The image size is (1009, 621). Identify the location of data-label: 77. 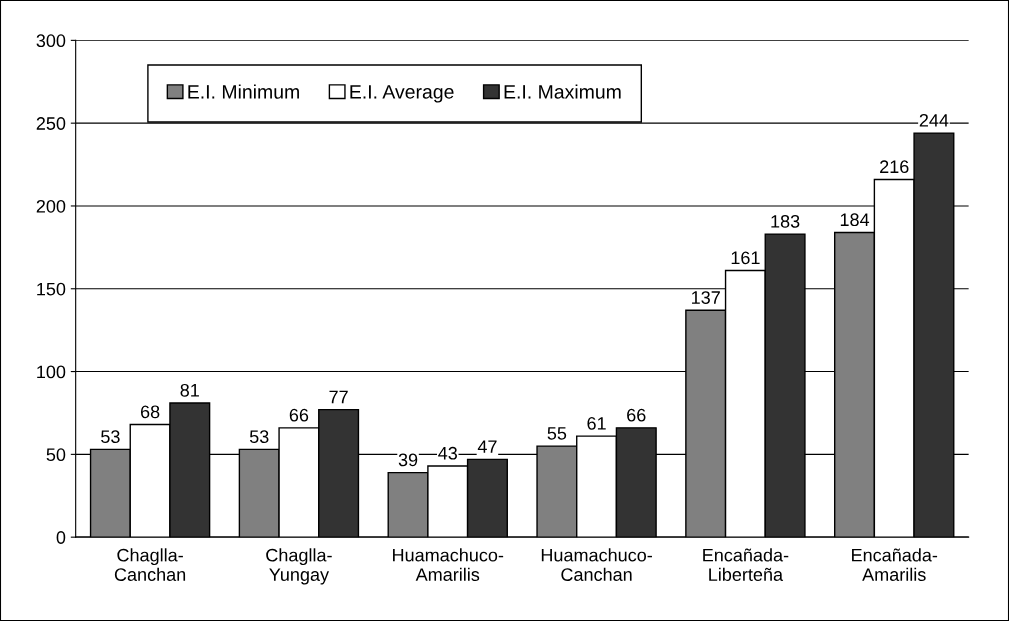
(338, 397).